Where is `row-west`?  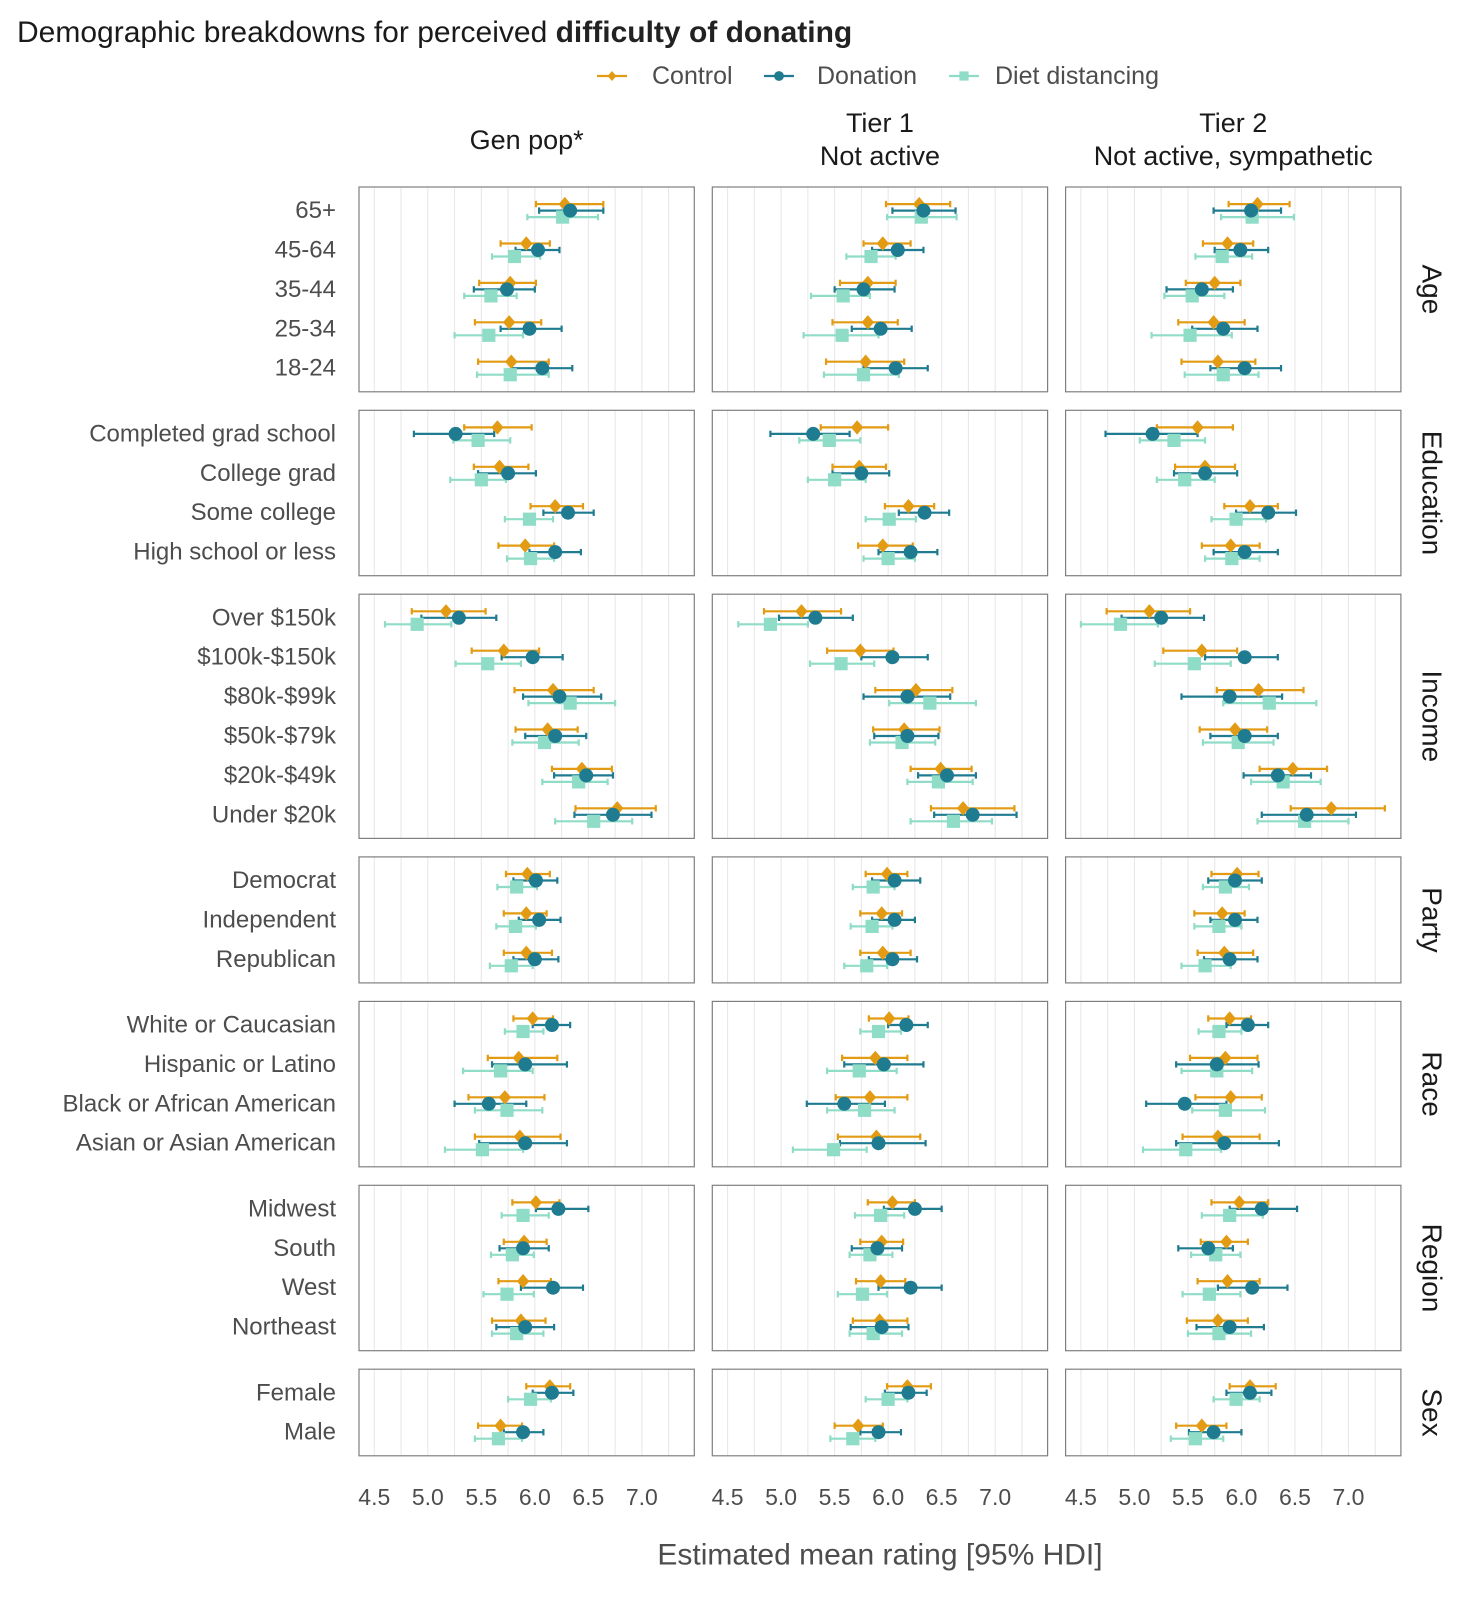 row-west is located at coordinates (1235, 1287).